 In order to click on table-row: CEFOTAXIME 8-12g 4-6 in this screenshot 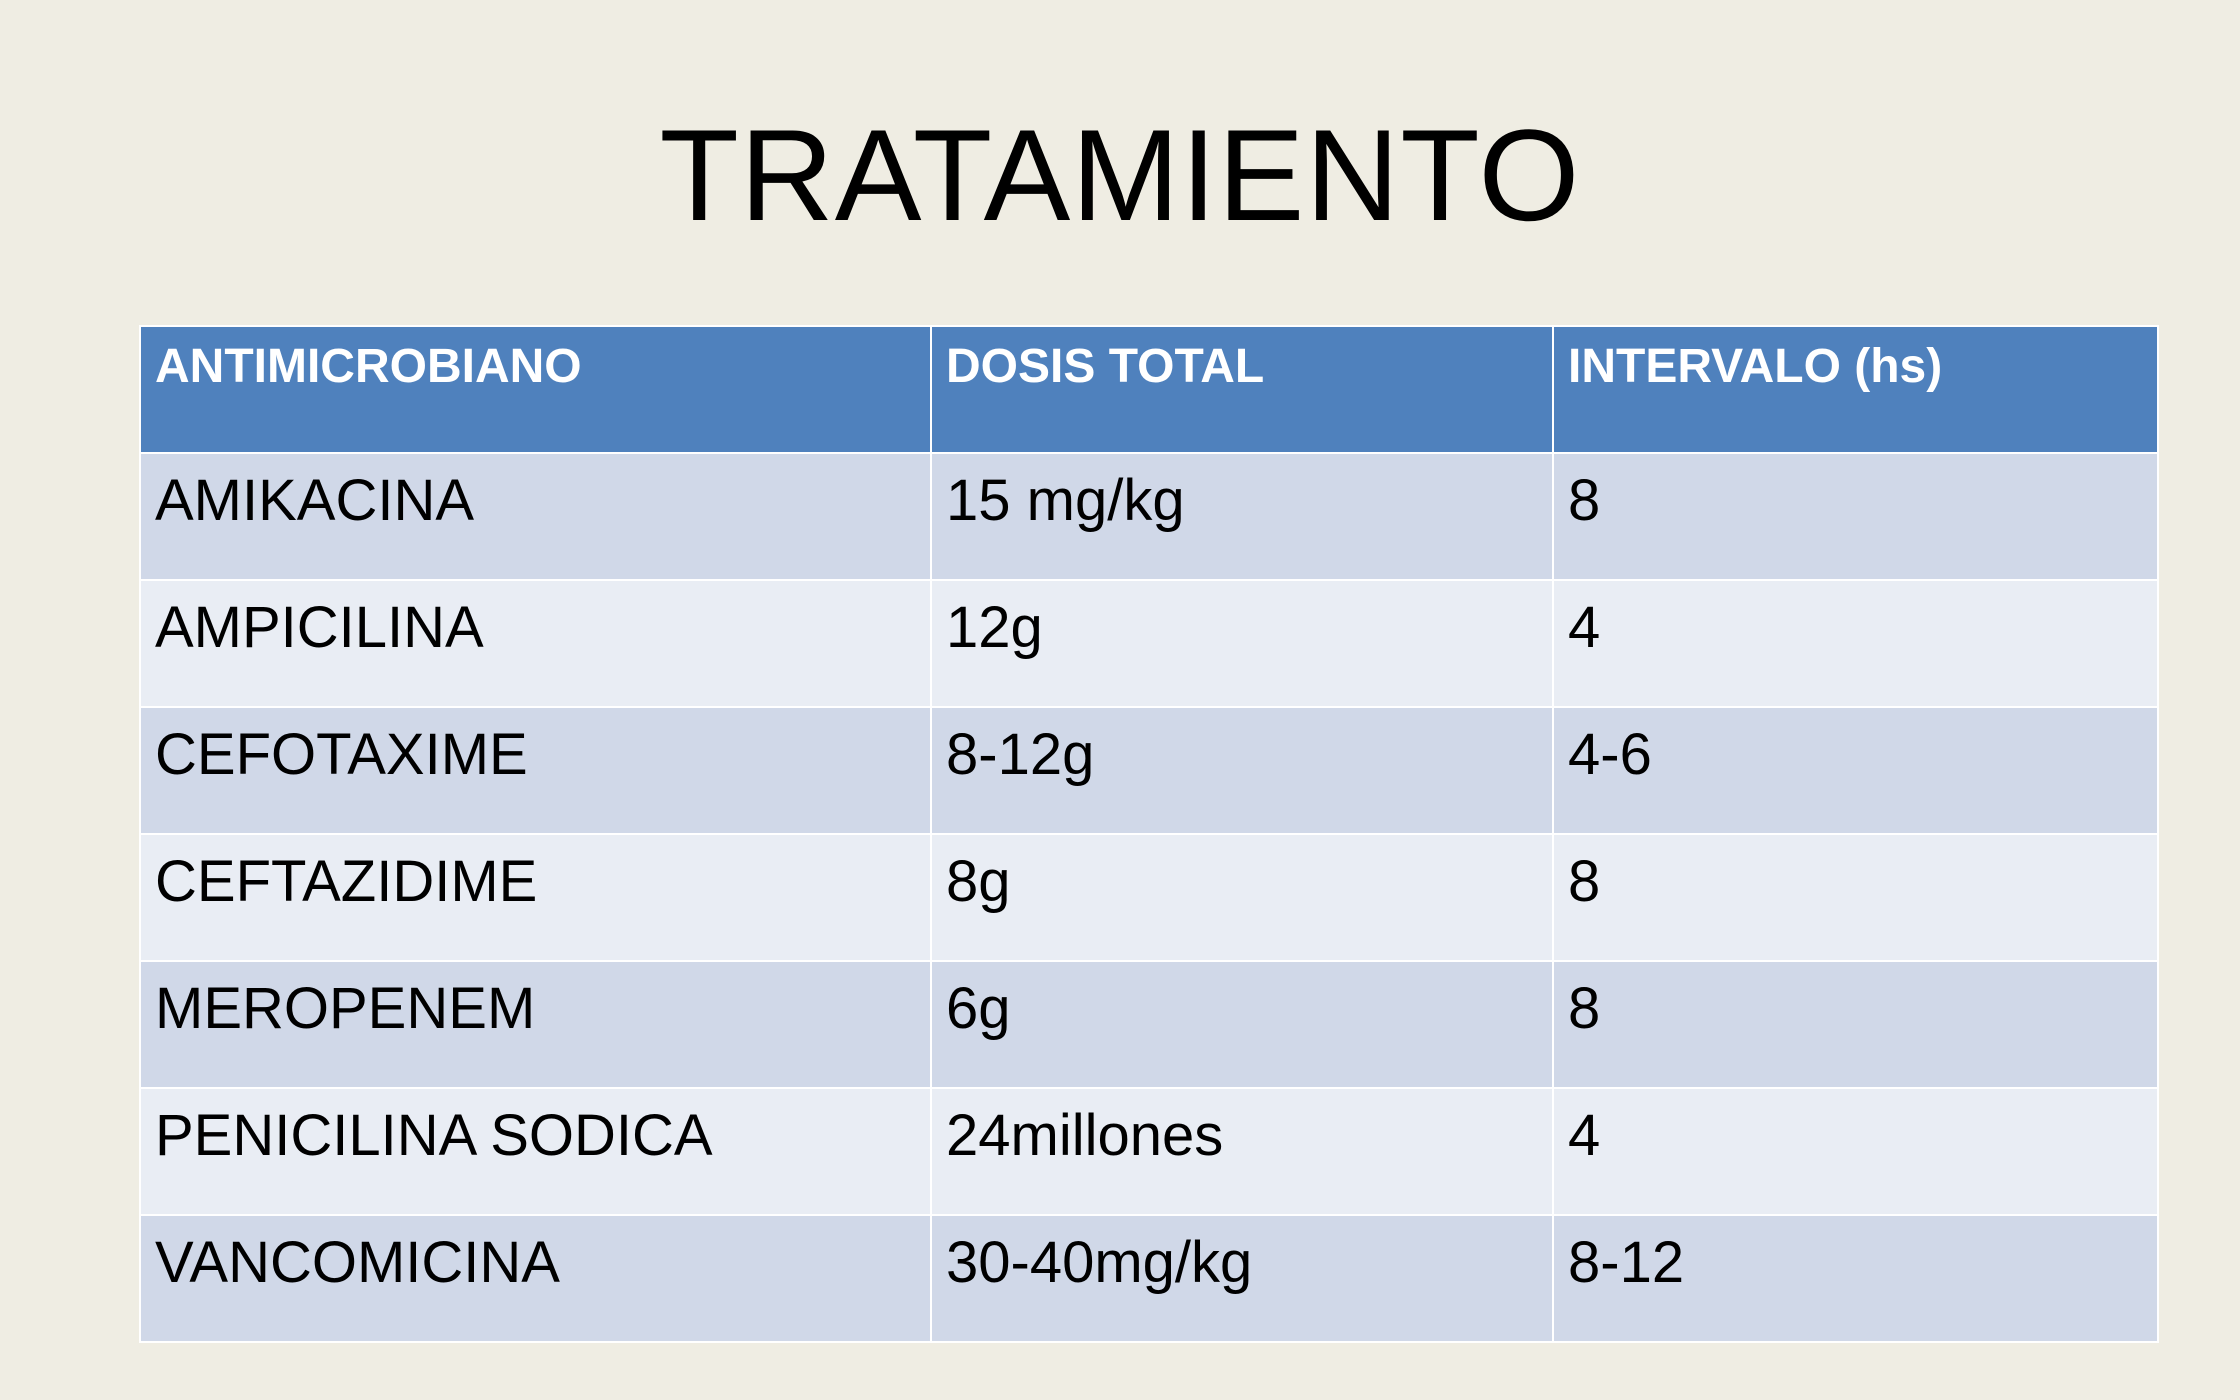, I will do `click(1149, 770)`.